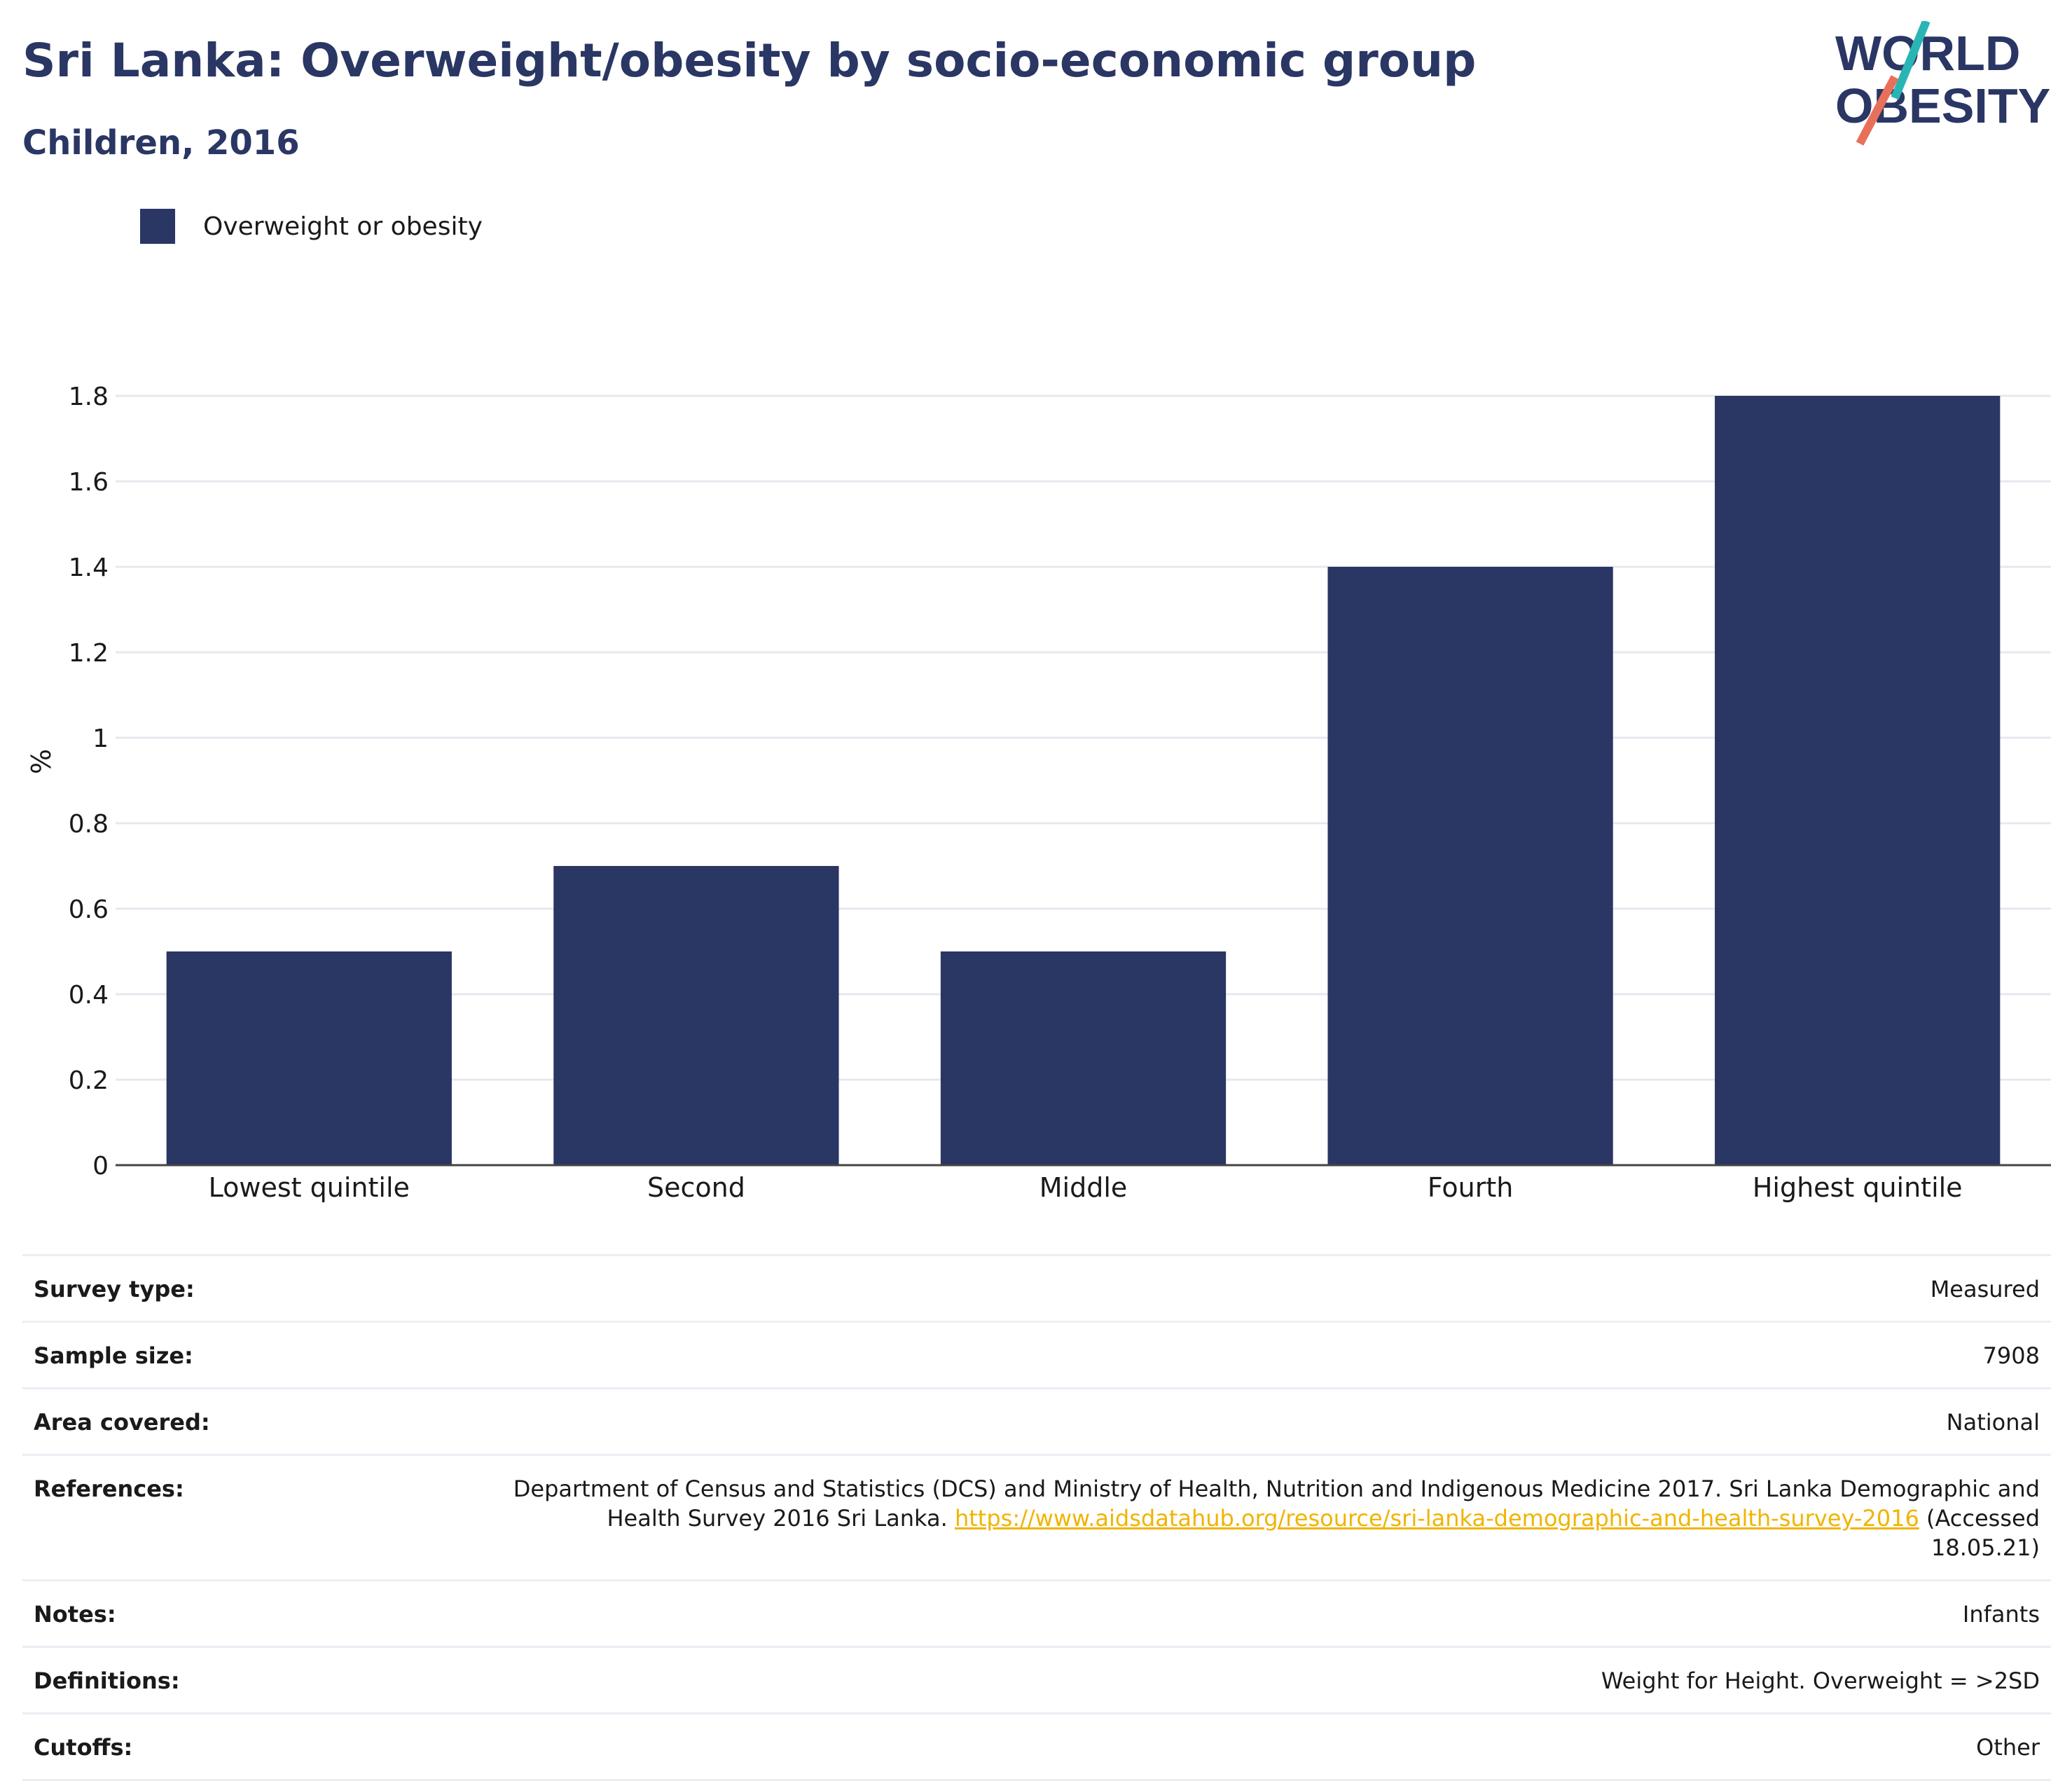  Describe the element at coordinates (89, 567) in the screenshot. I see `y-tick-label: 1.4` at that location.